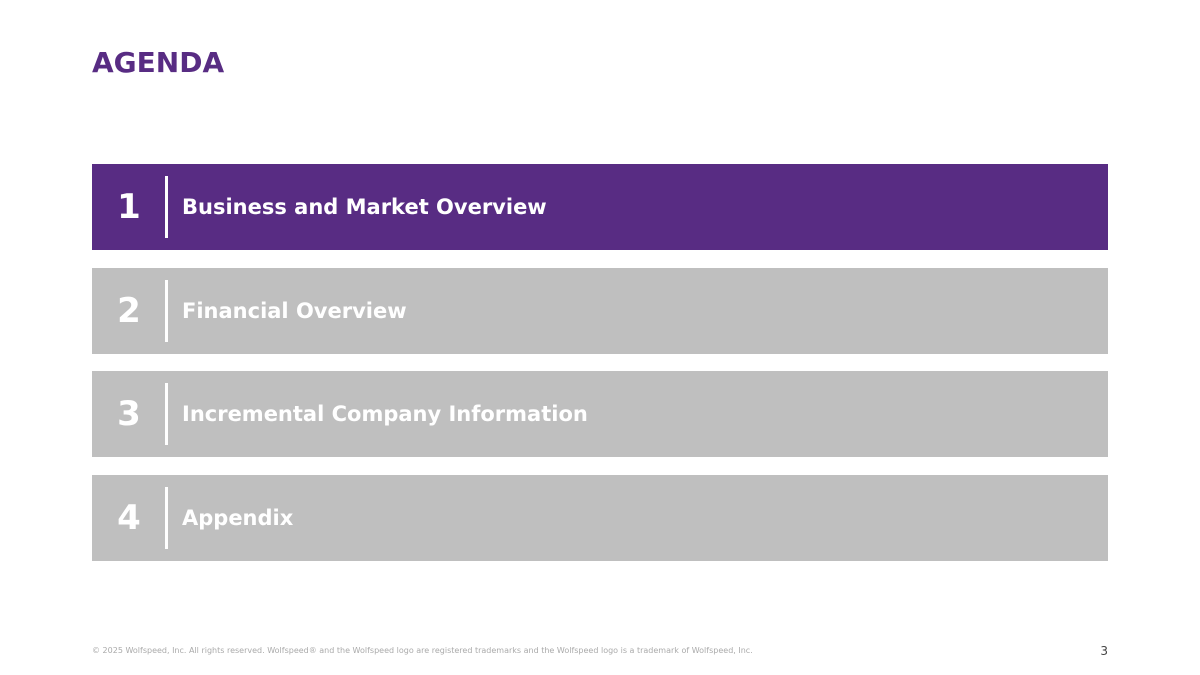 Image resolution: width=1200 pixels, height=675 pixels. What do you see at coordinates (129, 310) in the screenshot?
I see `item-number: 2` at bounding box center [129, 310].